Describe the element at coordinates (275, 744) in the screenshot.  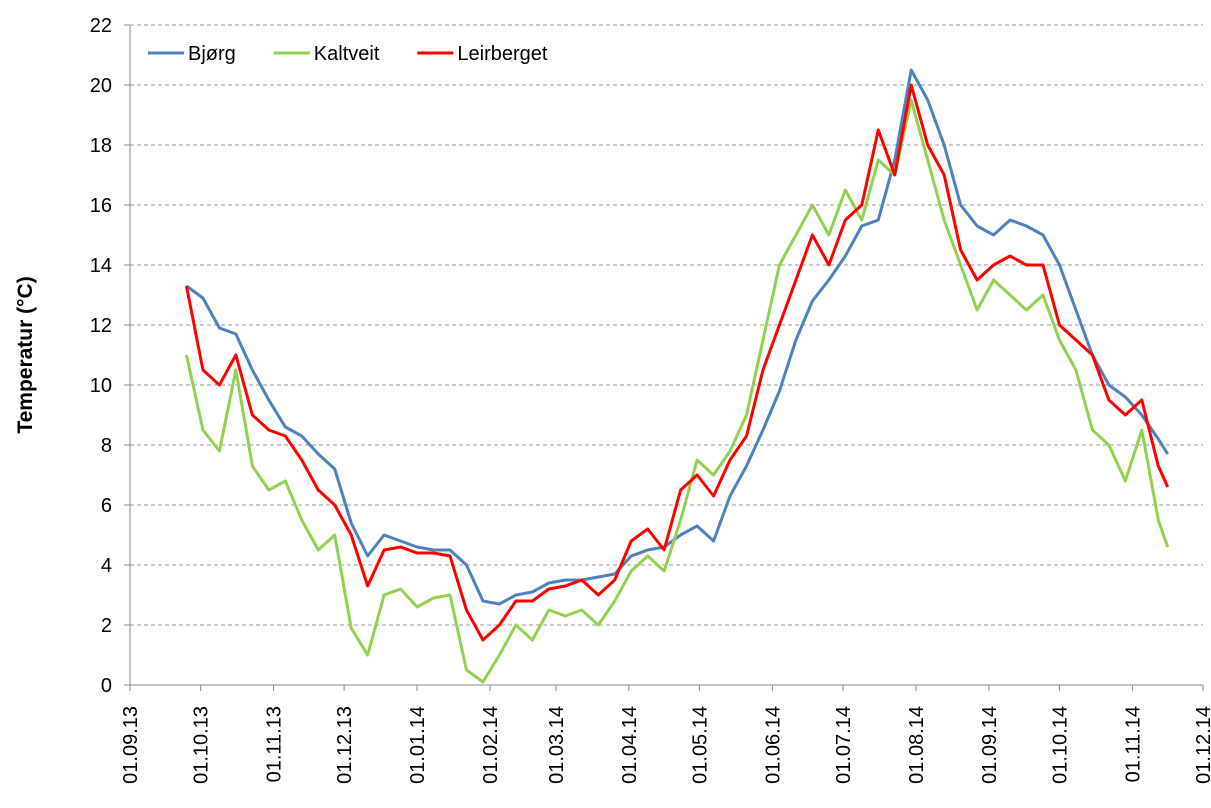
I see `x-tick-label: 01.11.13` at that location.